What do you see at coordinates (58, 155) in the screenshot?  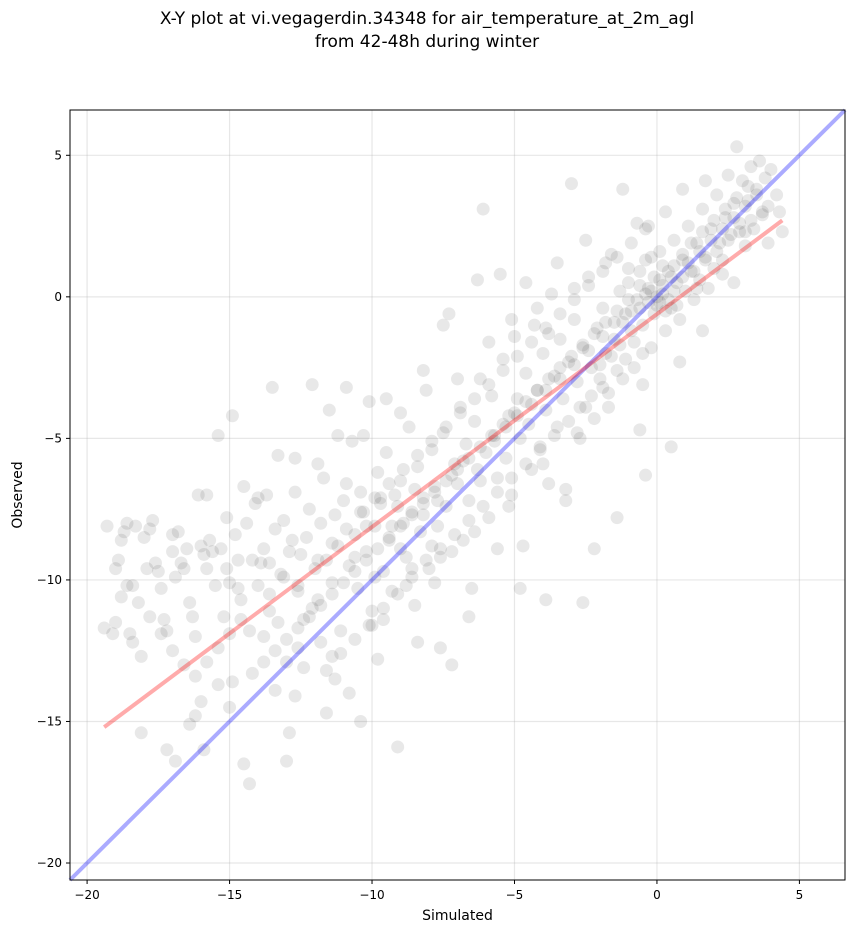 I see `y-tick-label: 5` at bounding box center [58, 155].